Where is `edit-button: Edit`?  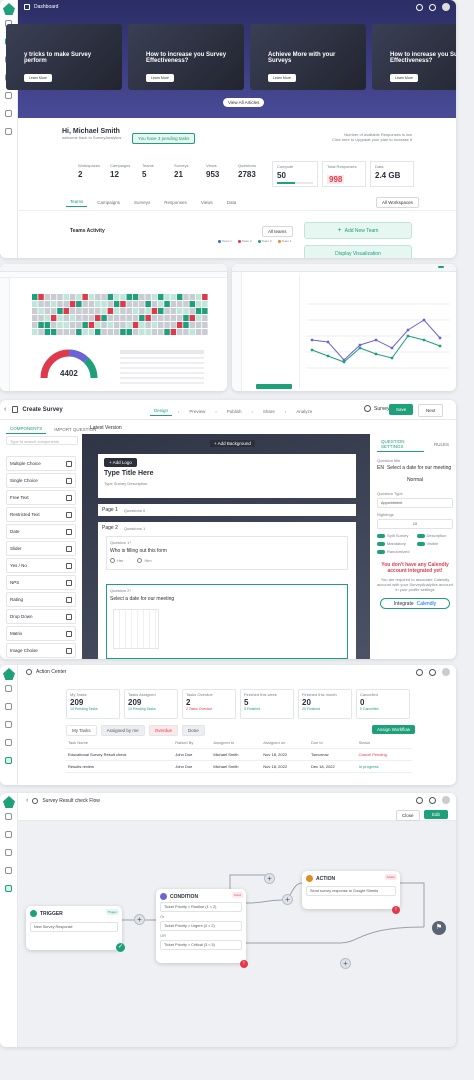
edit-button: Edit is located at coordinates (436, 814).